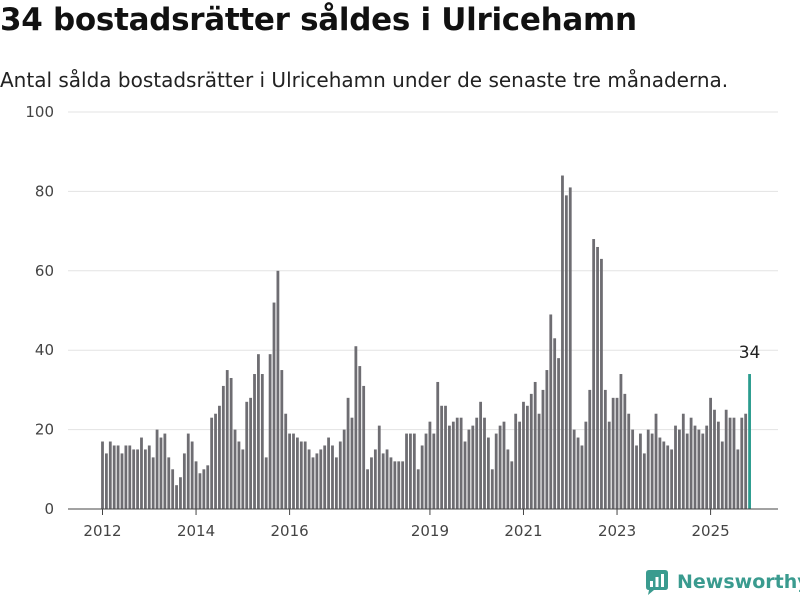  What do you see at coordinates (617, 531) in the screenshot?
I see `x-tick-label: 2023` at bounding box center [617, 531].